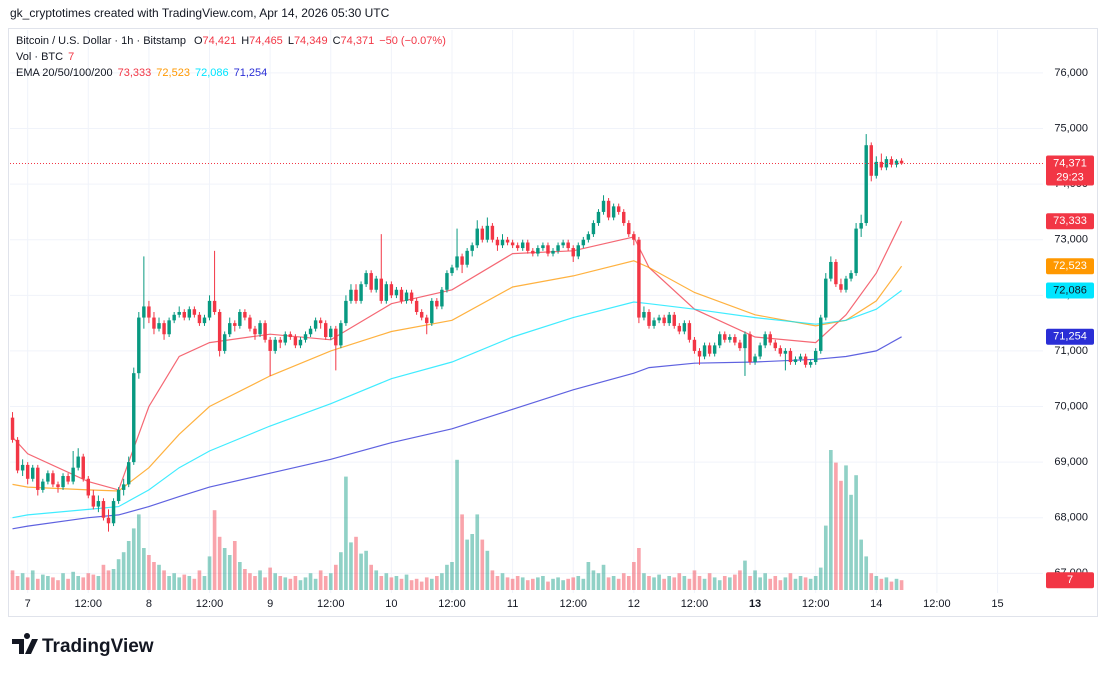 The height and width of the screenshot is (675, 1107). I want to click on ohlc-key: C, so click(337, 41).